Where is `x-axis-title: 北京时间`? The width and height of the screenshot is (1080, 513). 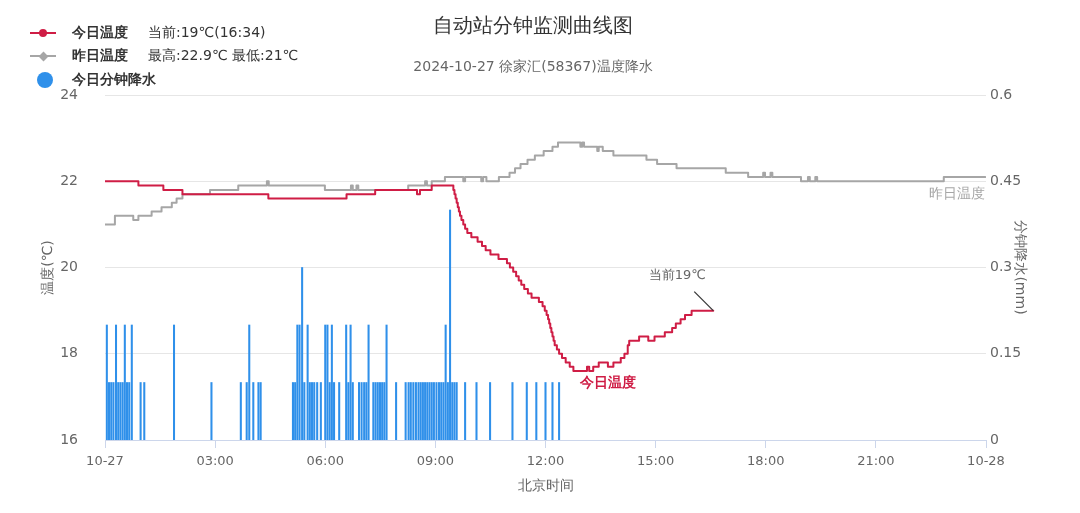
x-axis-title: 北京时间 is located at coordinates (545, 485).